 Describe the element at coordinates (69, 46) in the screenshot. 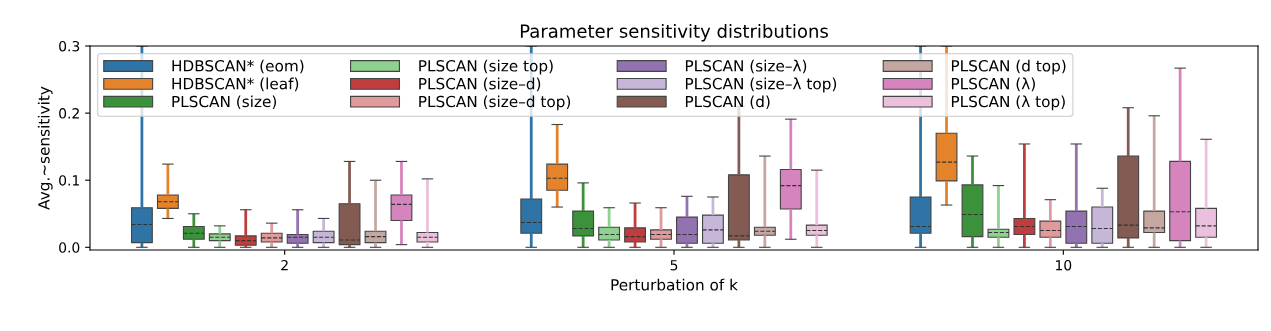

I see `y-tick-label: 0.3` at that location.